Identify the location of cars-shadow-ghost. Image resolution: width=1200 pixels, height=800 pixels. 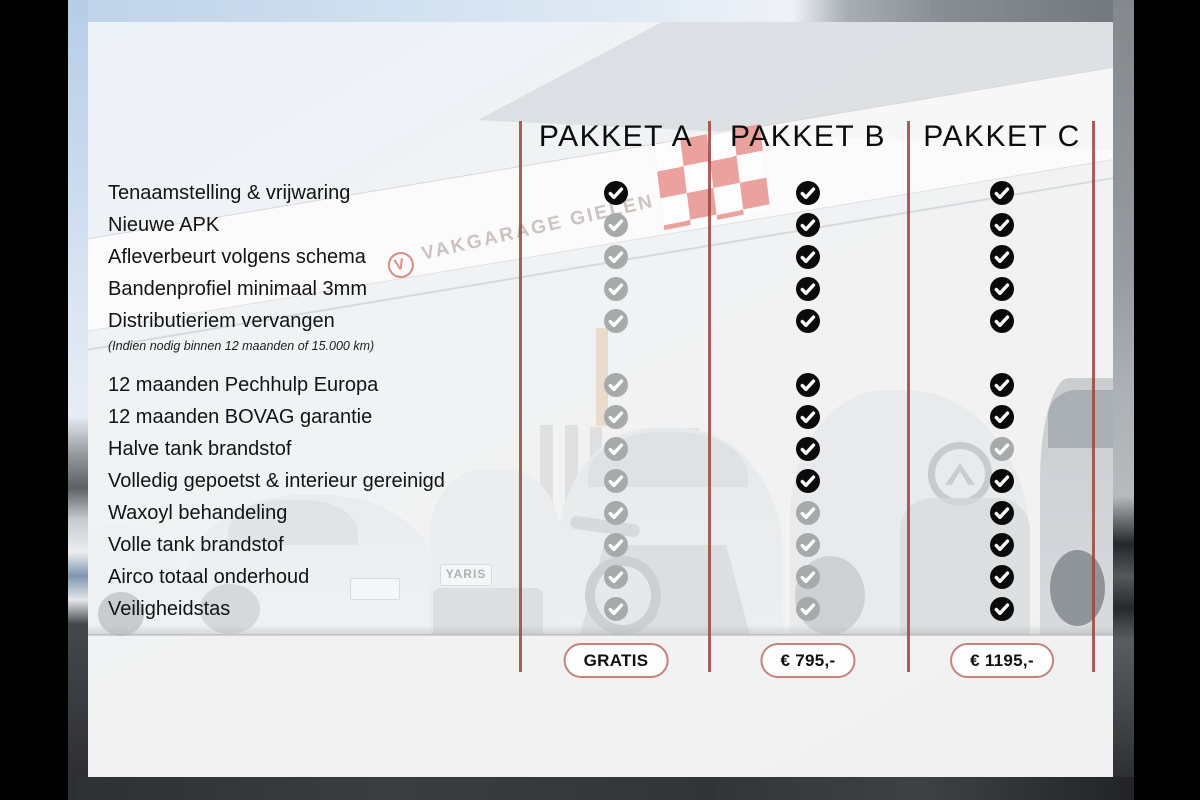
(600, 630).